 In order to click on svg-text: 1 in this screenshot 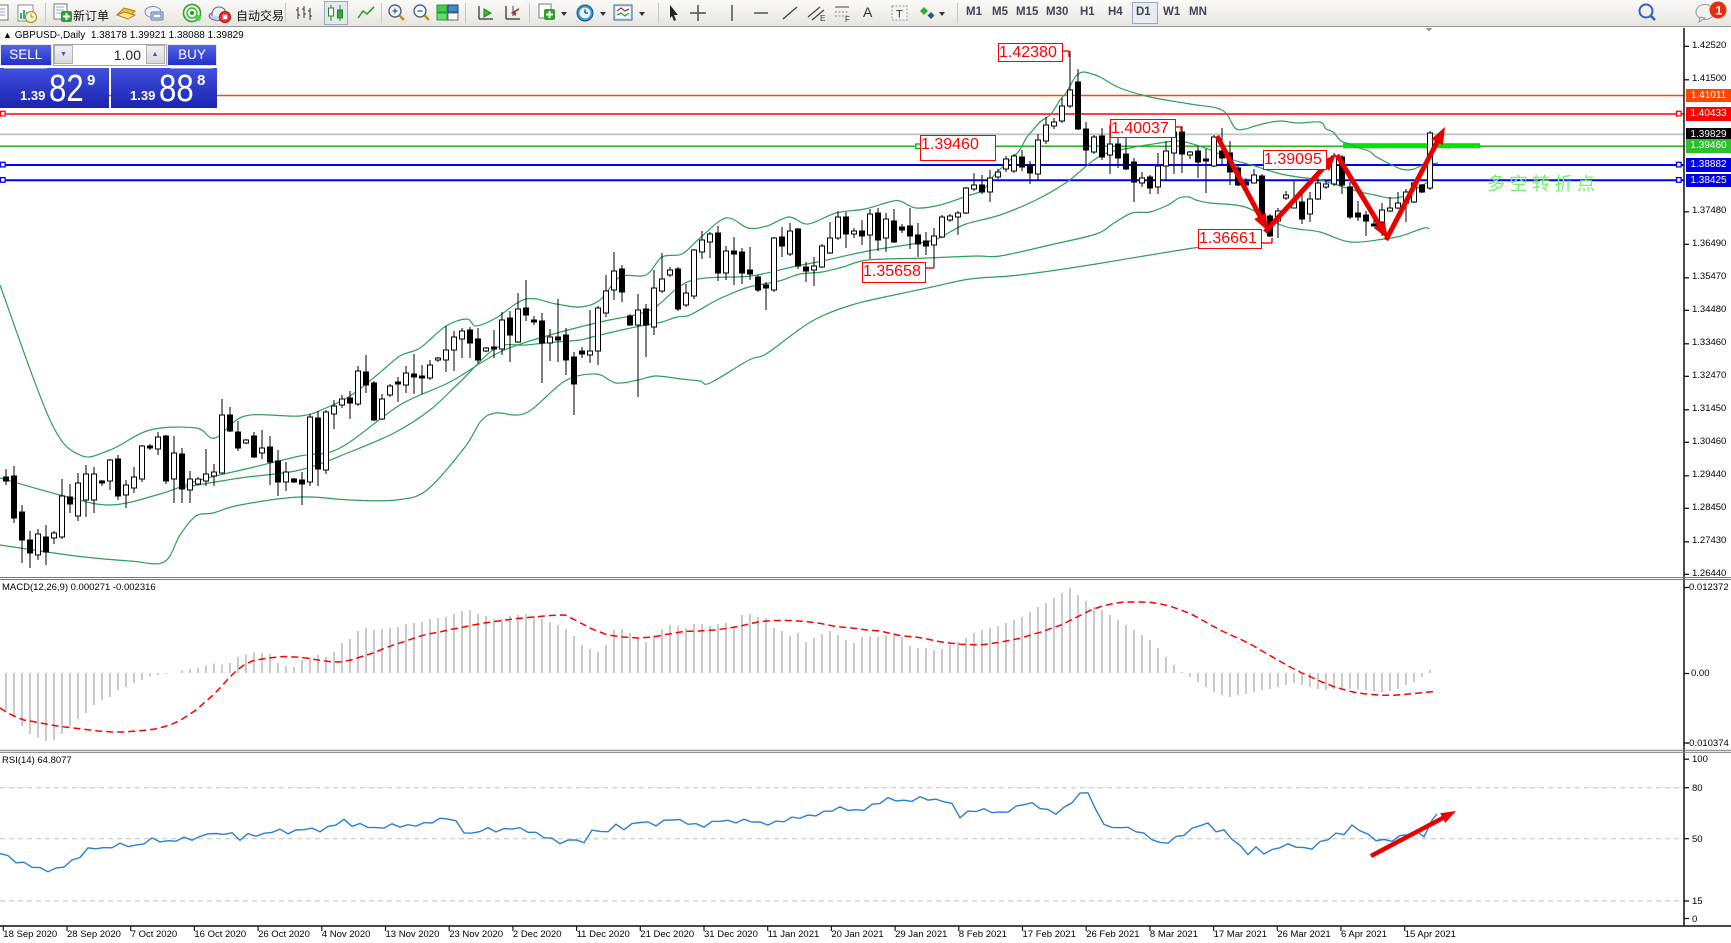, I will do `click(1719, 11)`.